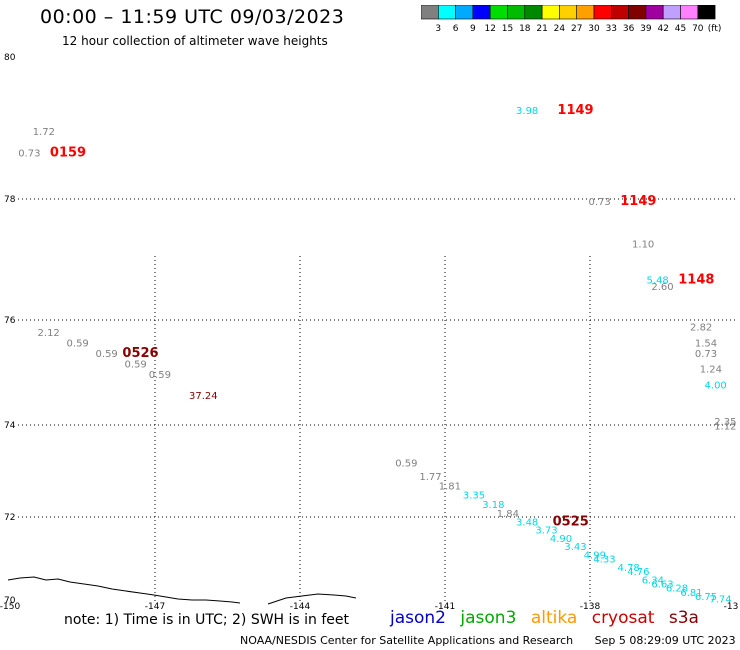 This screenshot has width=740, height=650. Describe the element at coordinates (140, 353) in the screenshot. I see `pass-time-label: 0526` at that location.